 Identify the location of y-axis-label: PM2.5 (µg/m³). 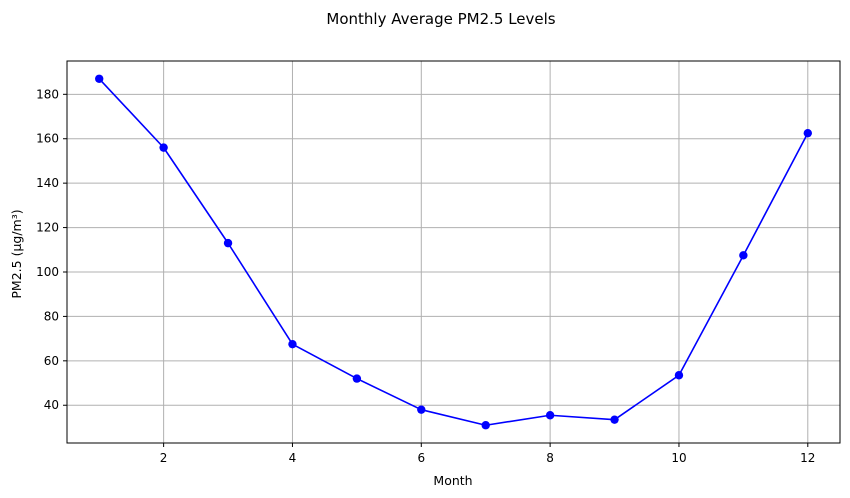
(16, 253).